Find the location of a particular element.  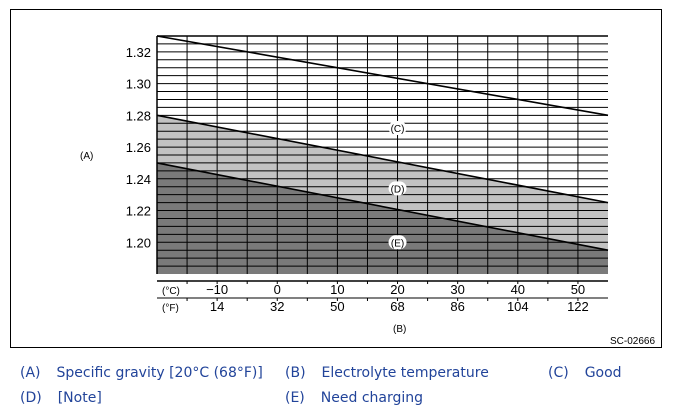

x-tick-label-fahrenheit: 50 is located at coordinates (337, 306).